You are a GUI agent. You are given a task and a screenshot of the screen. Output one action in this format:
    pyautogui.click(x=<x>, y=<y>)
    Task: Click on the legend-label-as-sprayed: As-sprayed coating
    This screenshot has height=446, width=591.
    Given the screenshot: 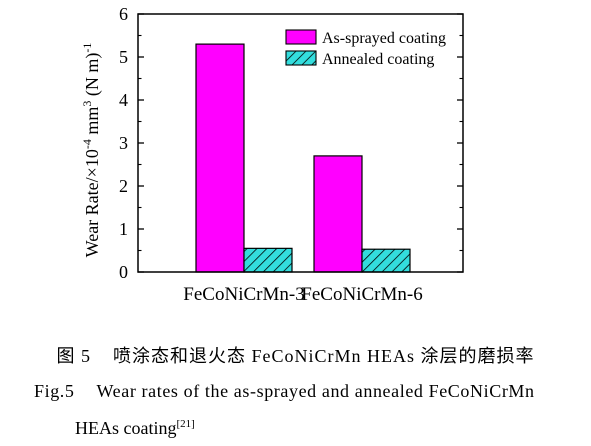 What is the action you would take?
    pyautogui.click(x=384, y=38)
    